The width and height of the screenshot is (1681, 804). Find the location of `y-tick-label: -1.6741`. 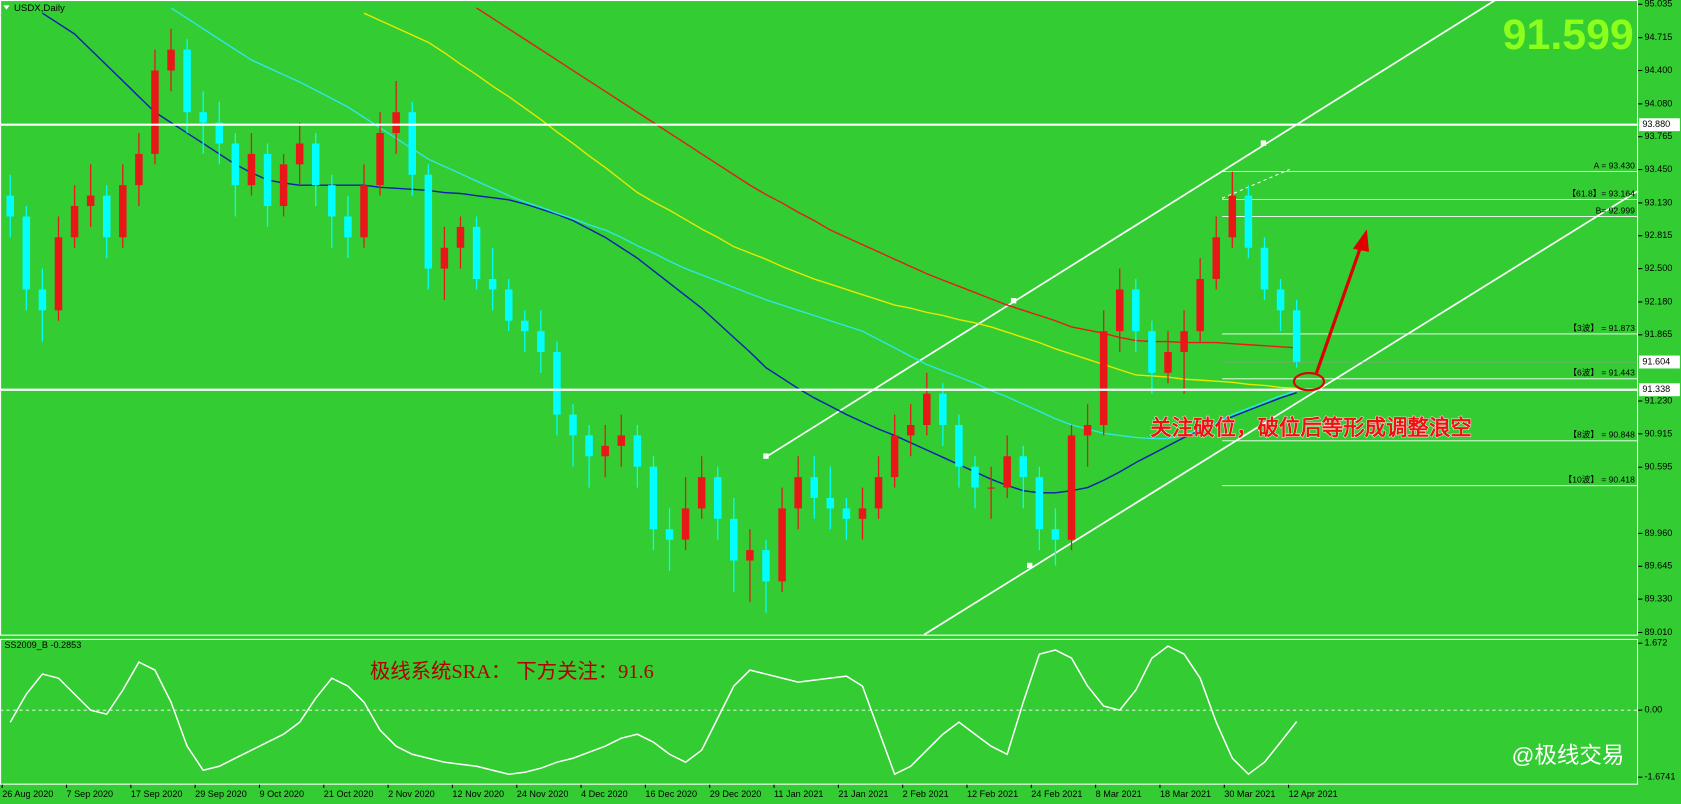

y-tick-label: -1.6741 is located at coordinates (1660, 777).